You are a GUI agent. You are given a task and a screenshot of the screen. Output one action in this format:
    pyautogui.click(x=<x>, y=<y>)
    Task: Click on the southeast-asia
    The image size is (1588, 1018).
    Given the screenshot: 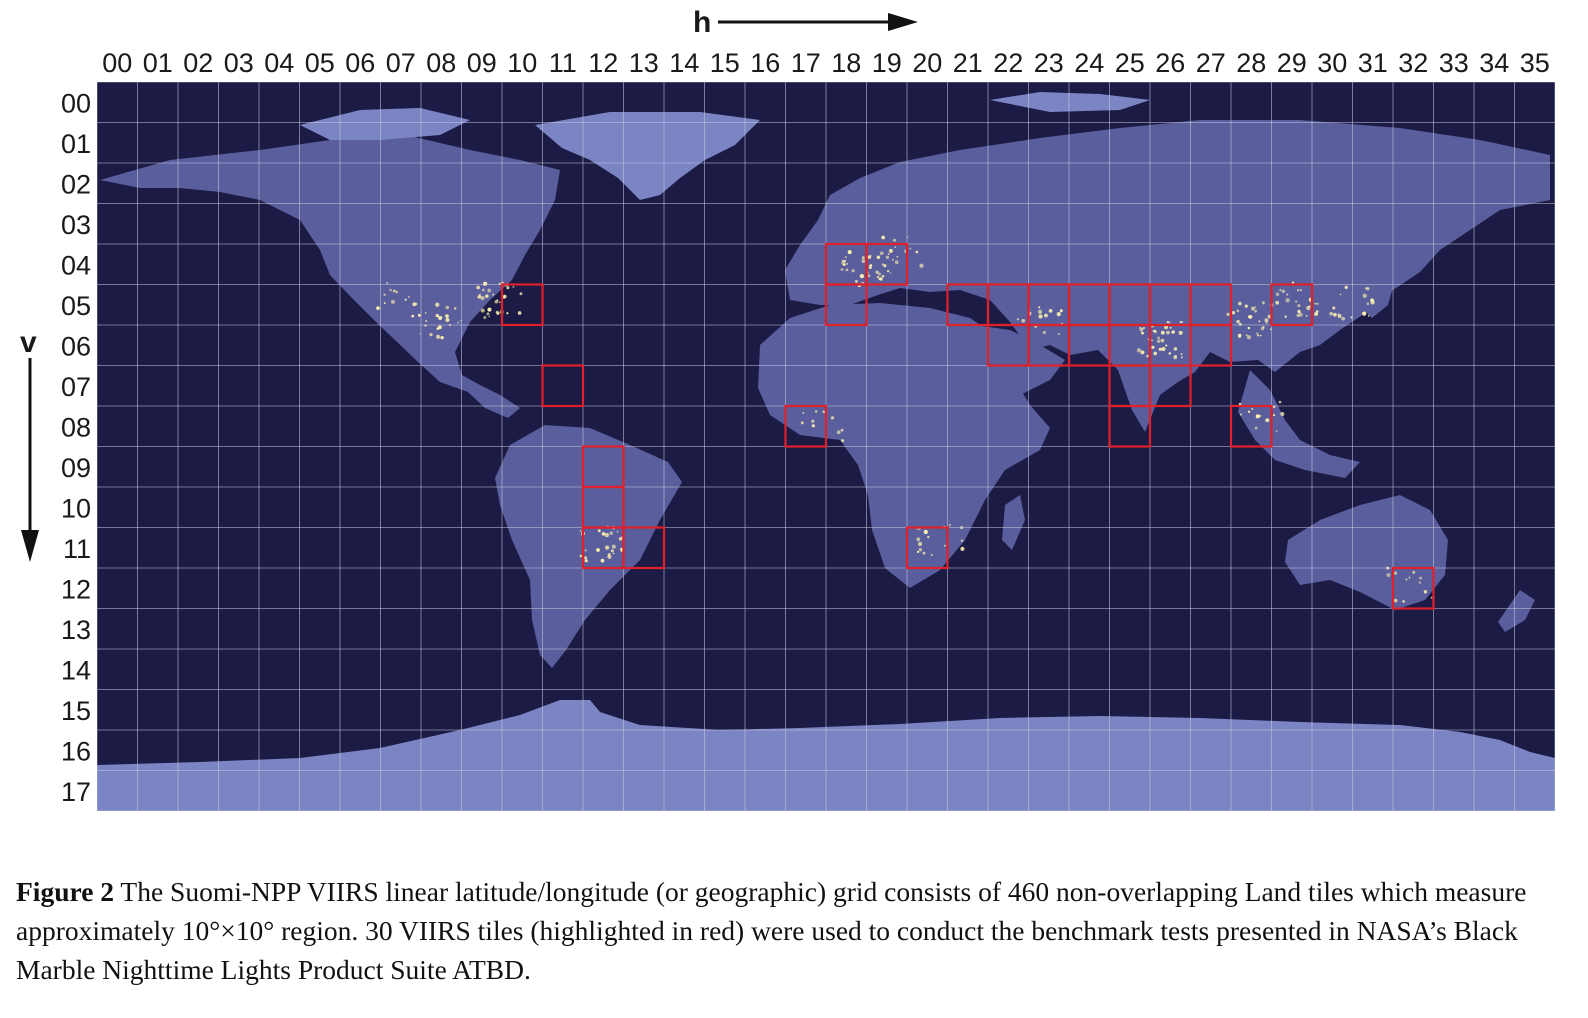 What is the action you would take?
    pyautogui.click(x=1299, y=424)
    